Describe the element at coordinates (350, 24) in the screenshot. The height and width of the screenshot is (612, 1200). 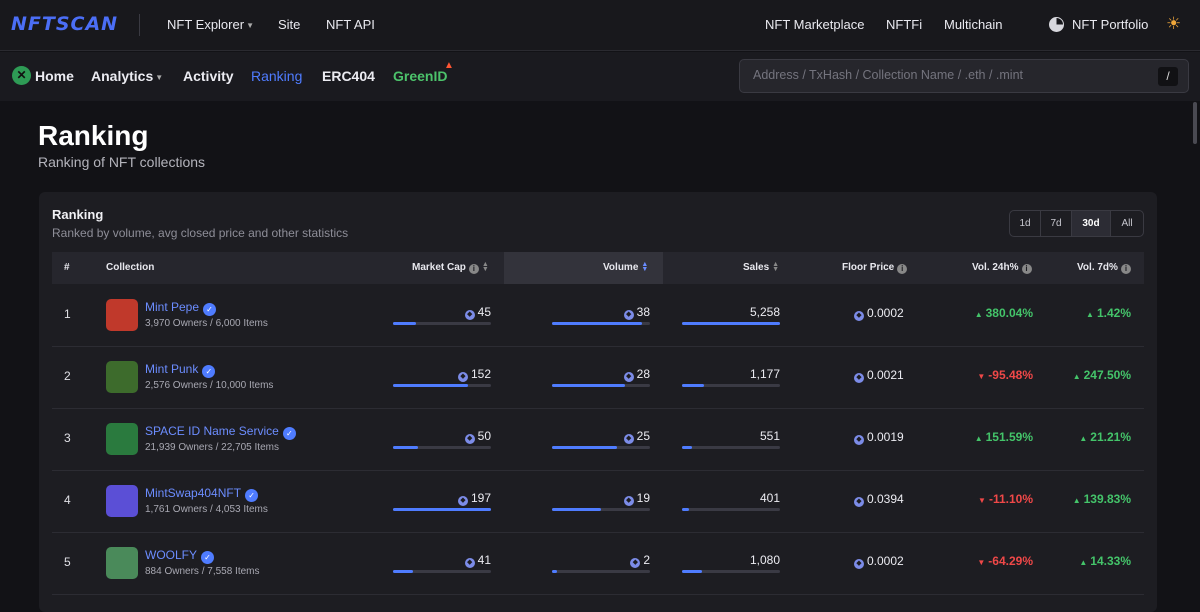
I see `nft-api-link: NFT API` at that location.